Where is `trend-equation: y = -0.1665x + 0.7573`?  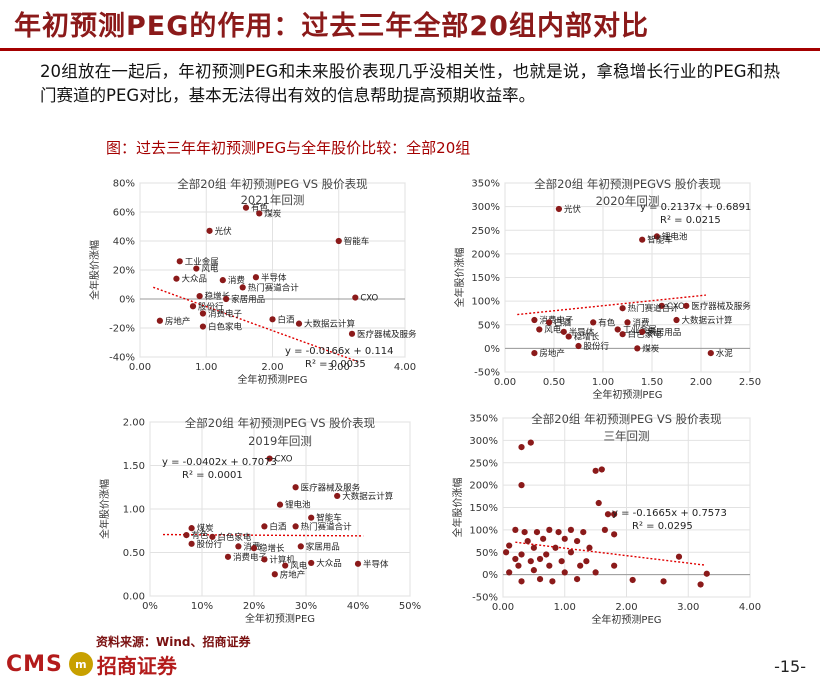
trend-equation: y = -0.1665x + 0.7573 is located at coordinates (669, 513).